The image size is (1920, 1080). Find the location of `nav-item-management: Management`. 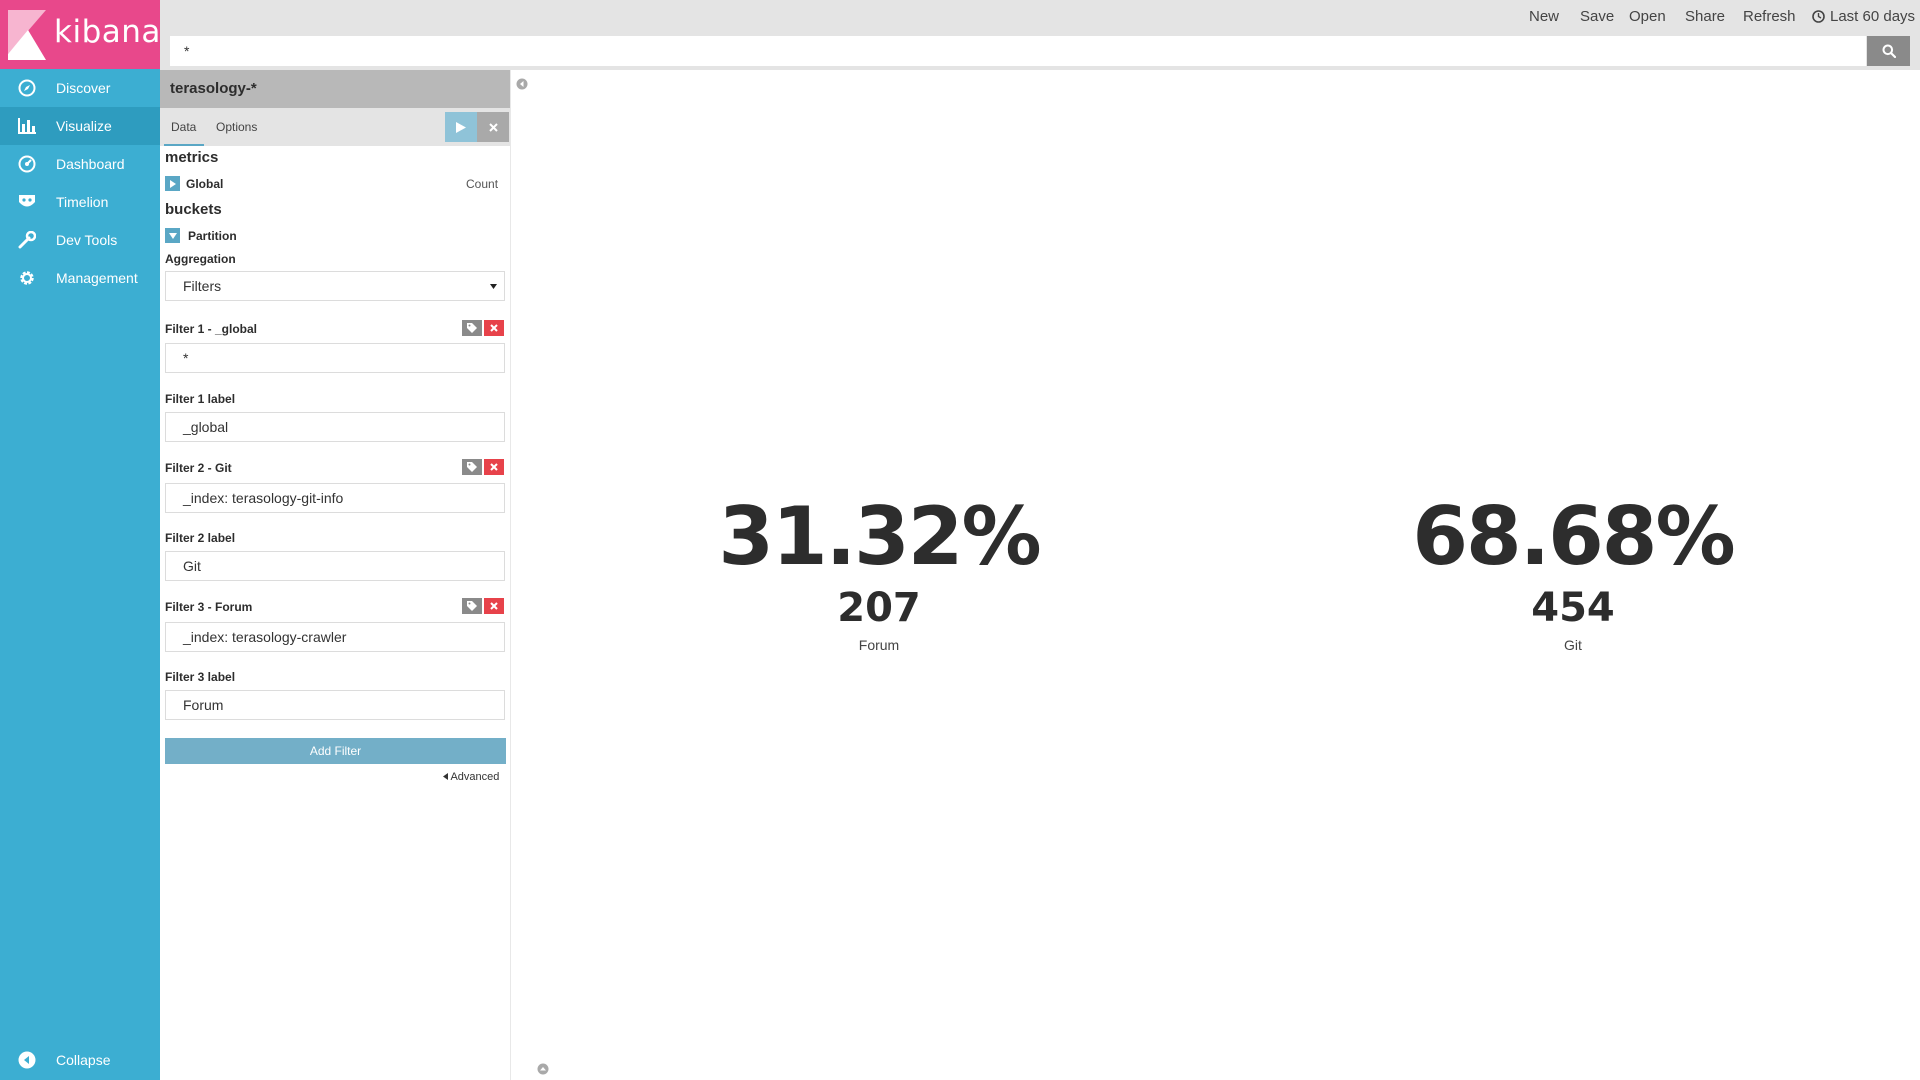

nav-item-management: Management is located at coordinates (80, 278).